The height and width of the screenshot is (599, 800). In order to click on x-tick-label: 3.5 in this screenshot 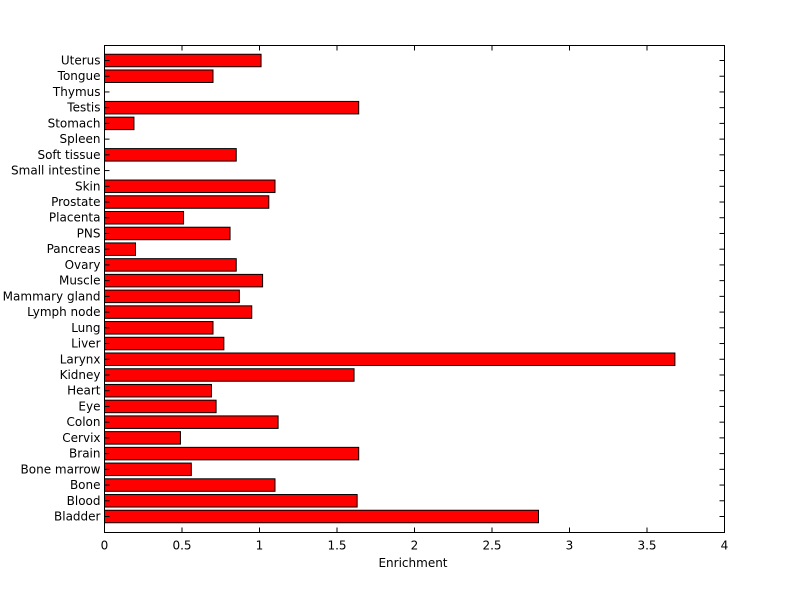, I will do `click(646, 546)`.